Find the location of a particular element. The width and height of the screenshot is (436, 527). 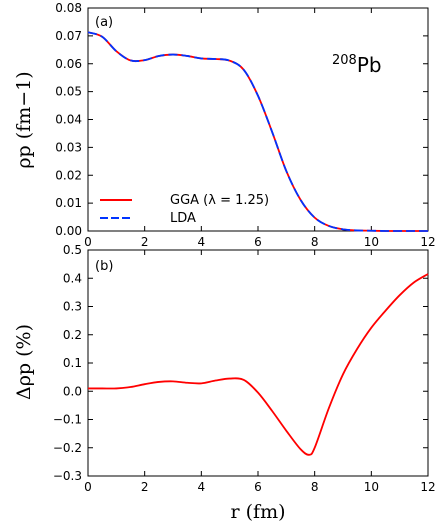

y-tick-label: 0.1 is located at coordinates (72, 363).